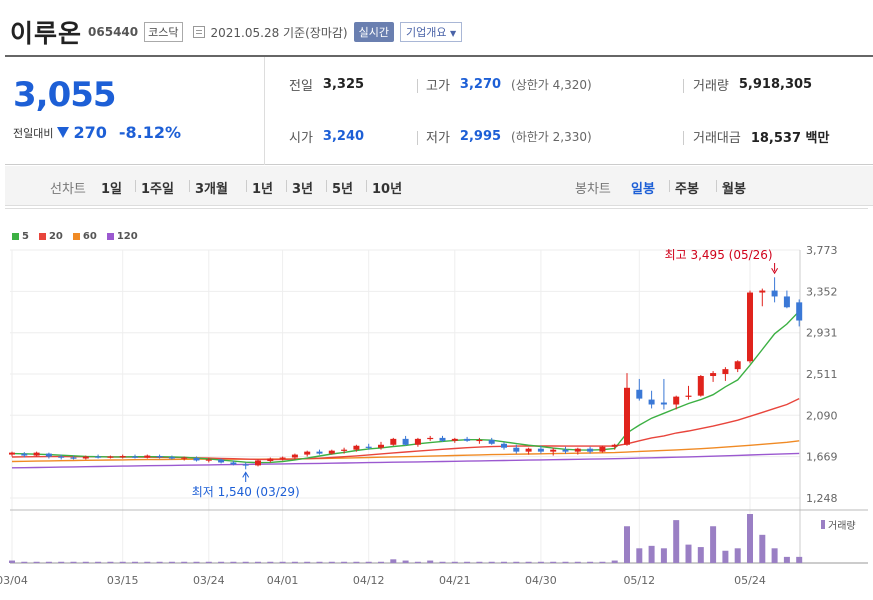 This screenshot has width=873, height=600. I want to click on tab-line-3: 1년, so click(263, 189).